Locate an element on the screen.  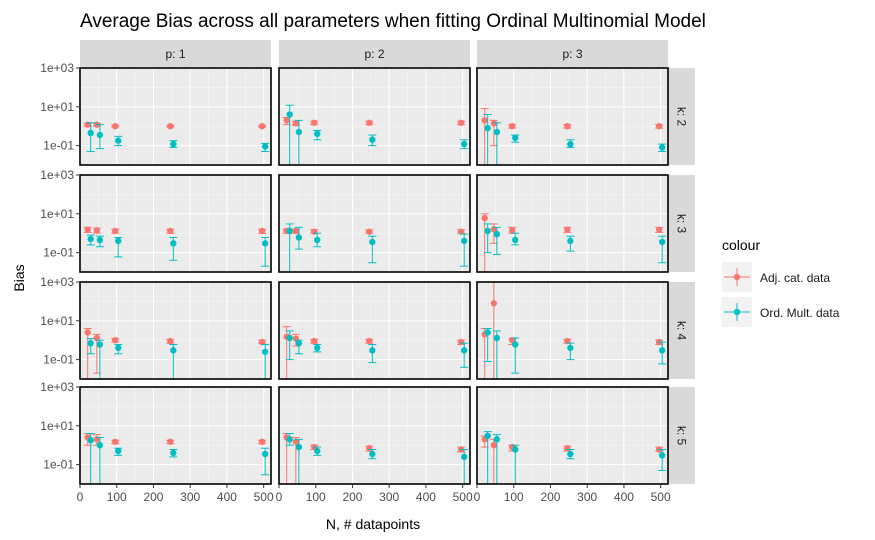
legend-label: Adj. cat. data is located at coordinates (795, 278).